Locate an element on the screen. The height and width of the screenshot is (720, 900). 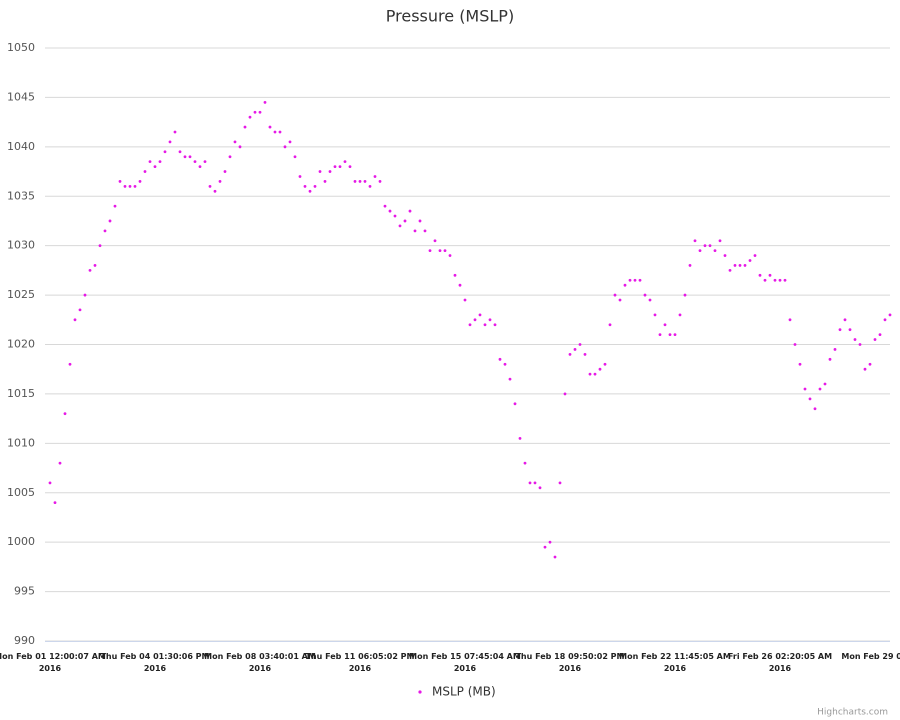
y-tick-label: 1035 is located at coordinates (21, 195).